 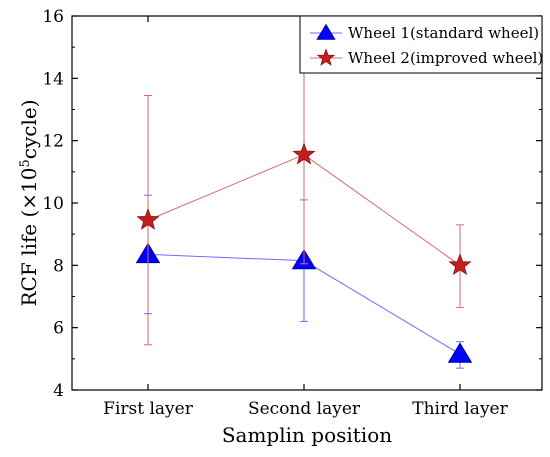 What do you see at coordinates (443, 33) in the screenshot?
I see `legend-label: Wheel 1(standard wheel)` at bounding box center [443, 33].